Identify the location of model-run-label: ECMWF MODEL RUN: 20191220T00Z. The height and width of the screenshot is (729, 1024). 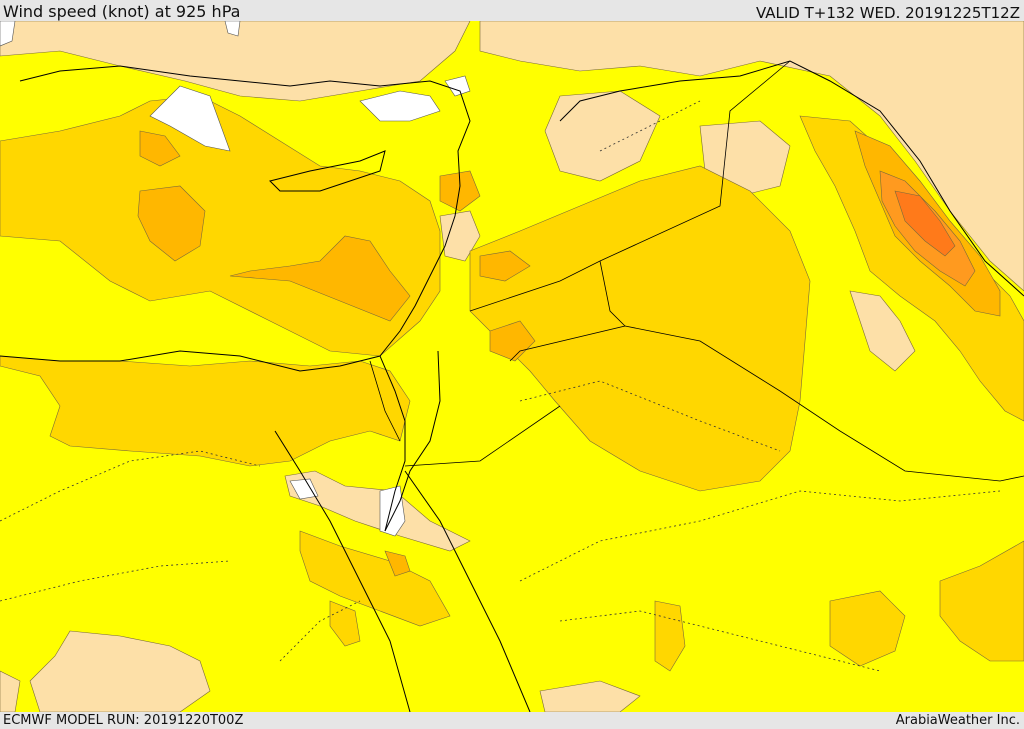
(123, 720).